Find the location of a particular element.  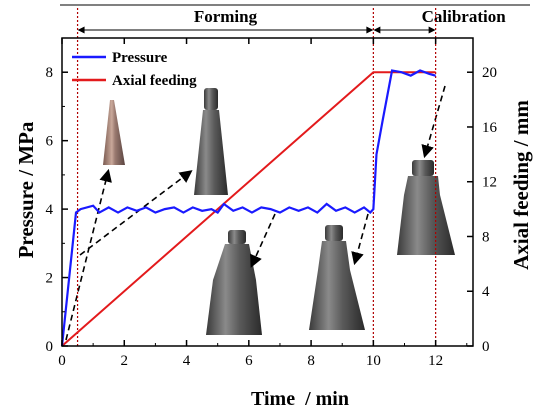

phase-label-calibration: Calibration is located at coordinates (464, 16).